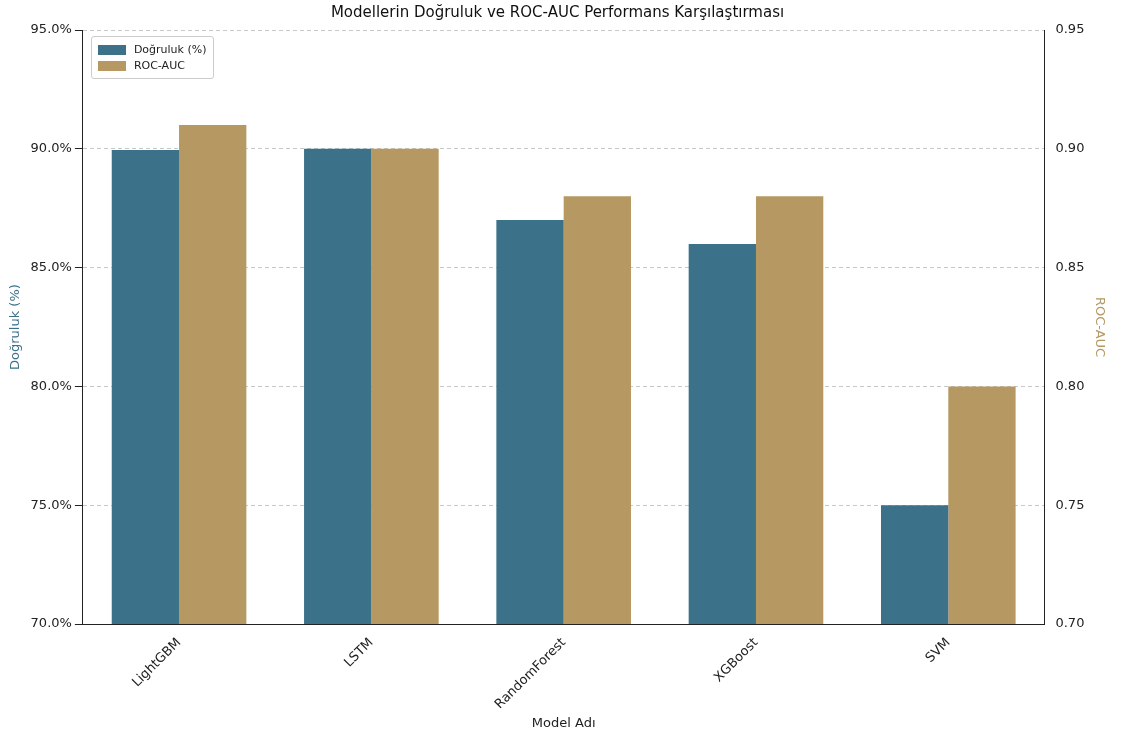 This screenshot has width=1121, height=735. What do you see at coordinates (557, 11) in the screenshot?
I see `chart-title: Modellerin Doğruluk ve ROC-AUC Performans Karşılaştırması` at bounding box center [557, 11].